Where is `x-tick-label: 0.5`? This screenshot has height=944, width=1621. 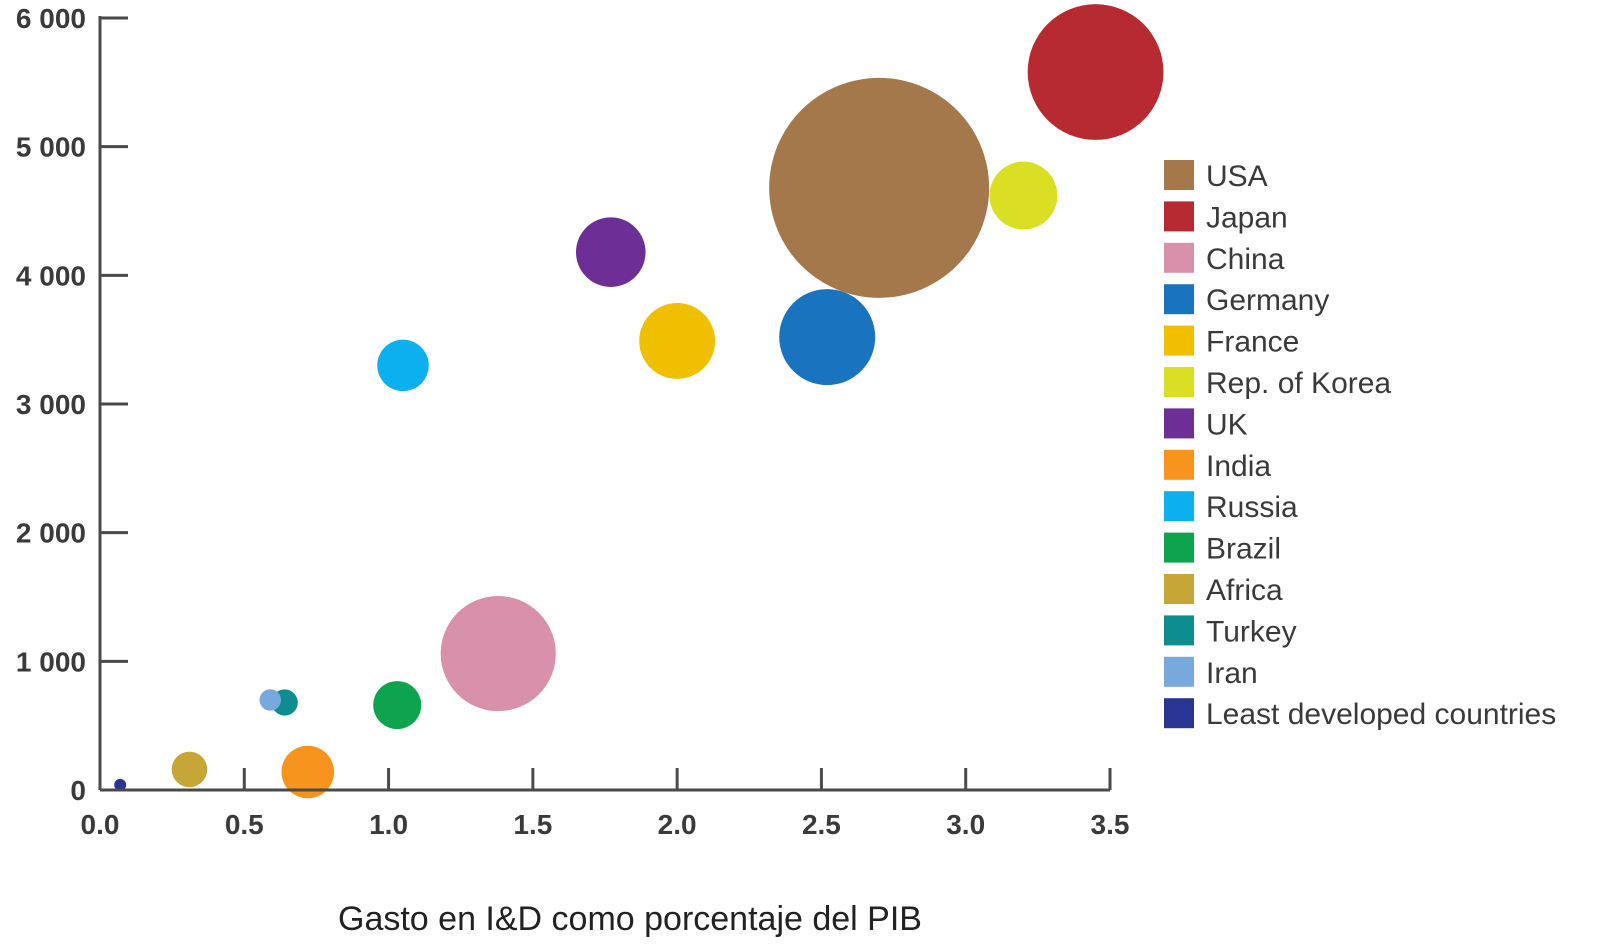
x-tick-label: 0.5 is located at coordinates (244, 824).